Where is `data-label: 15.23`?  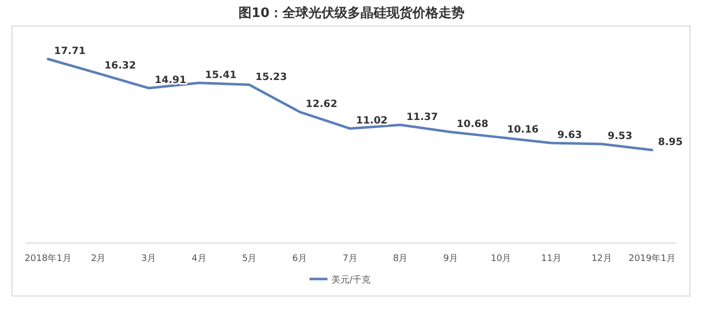 data-label: 15.23 is located at coordinates (271, 77).